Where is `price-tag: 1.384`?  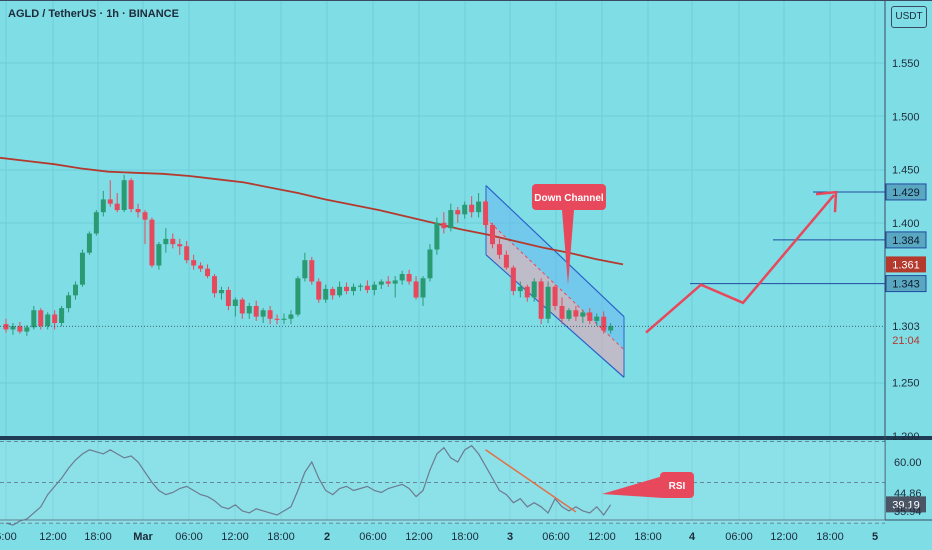
price-tag: 1.384 is located at coordinates (906, 240).